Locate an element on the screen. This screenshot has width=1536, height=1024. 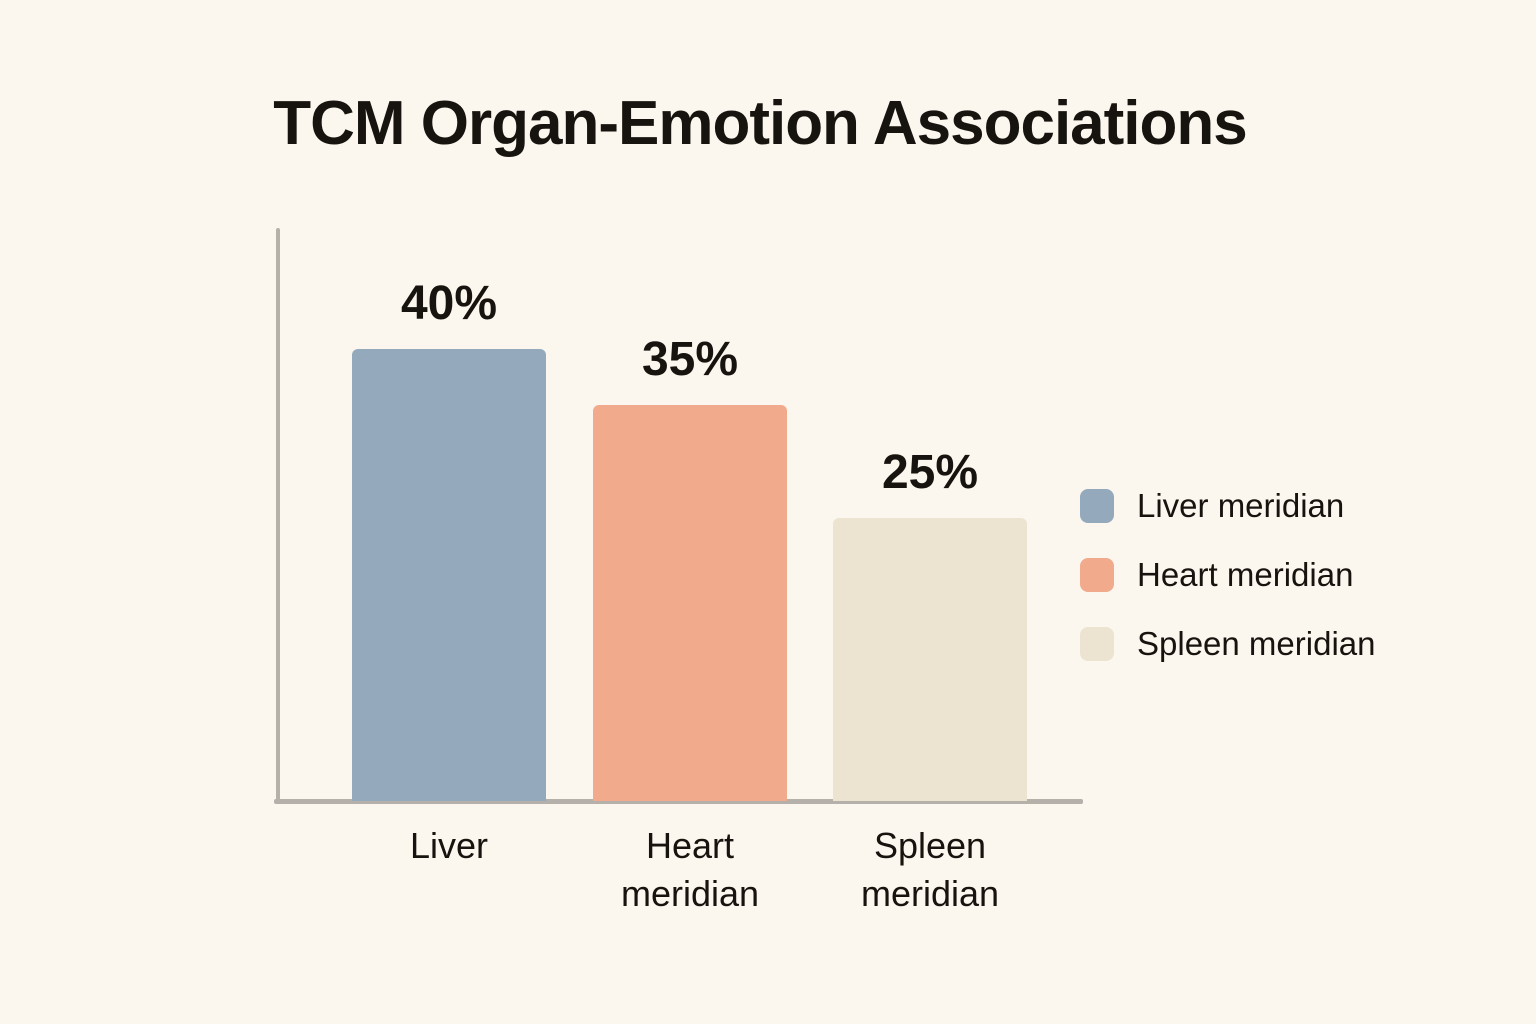
chart-title: TCM Organ-Emotion Associations is located at coordinates (760, 123).